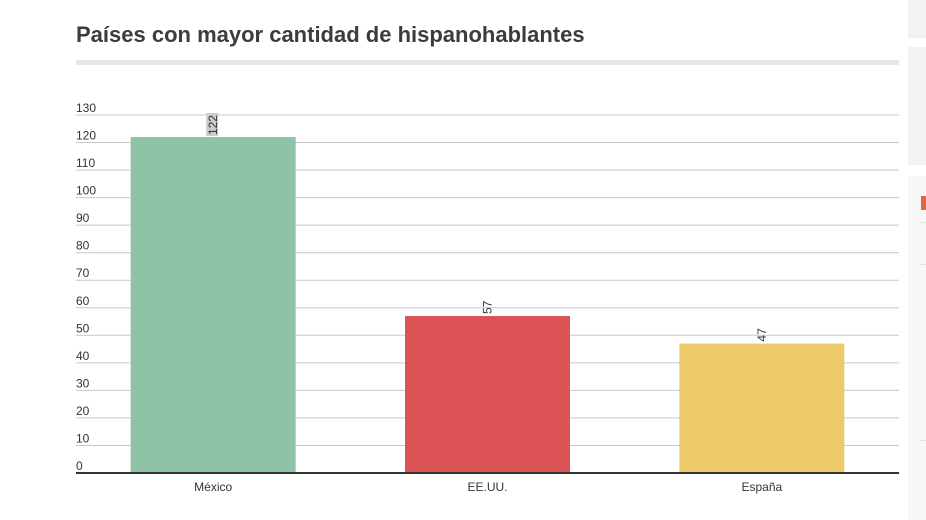  I want to click on y-tick-label: 120, so click(86, 136).